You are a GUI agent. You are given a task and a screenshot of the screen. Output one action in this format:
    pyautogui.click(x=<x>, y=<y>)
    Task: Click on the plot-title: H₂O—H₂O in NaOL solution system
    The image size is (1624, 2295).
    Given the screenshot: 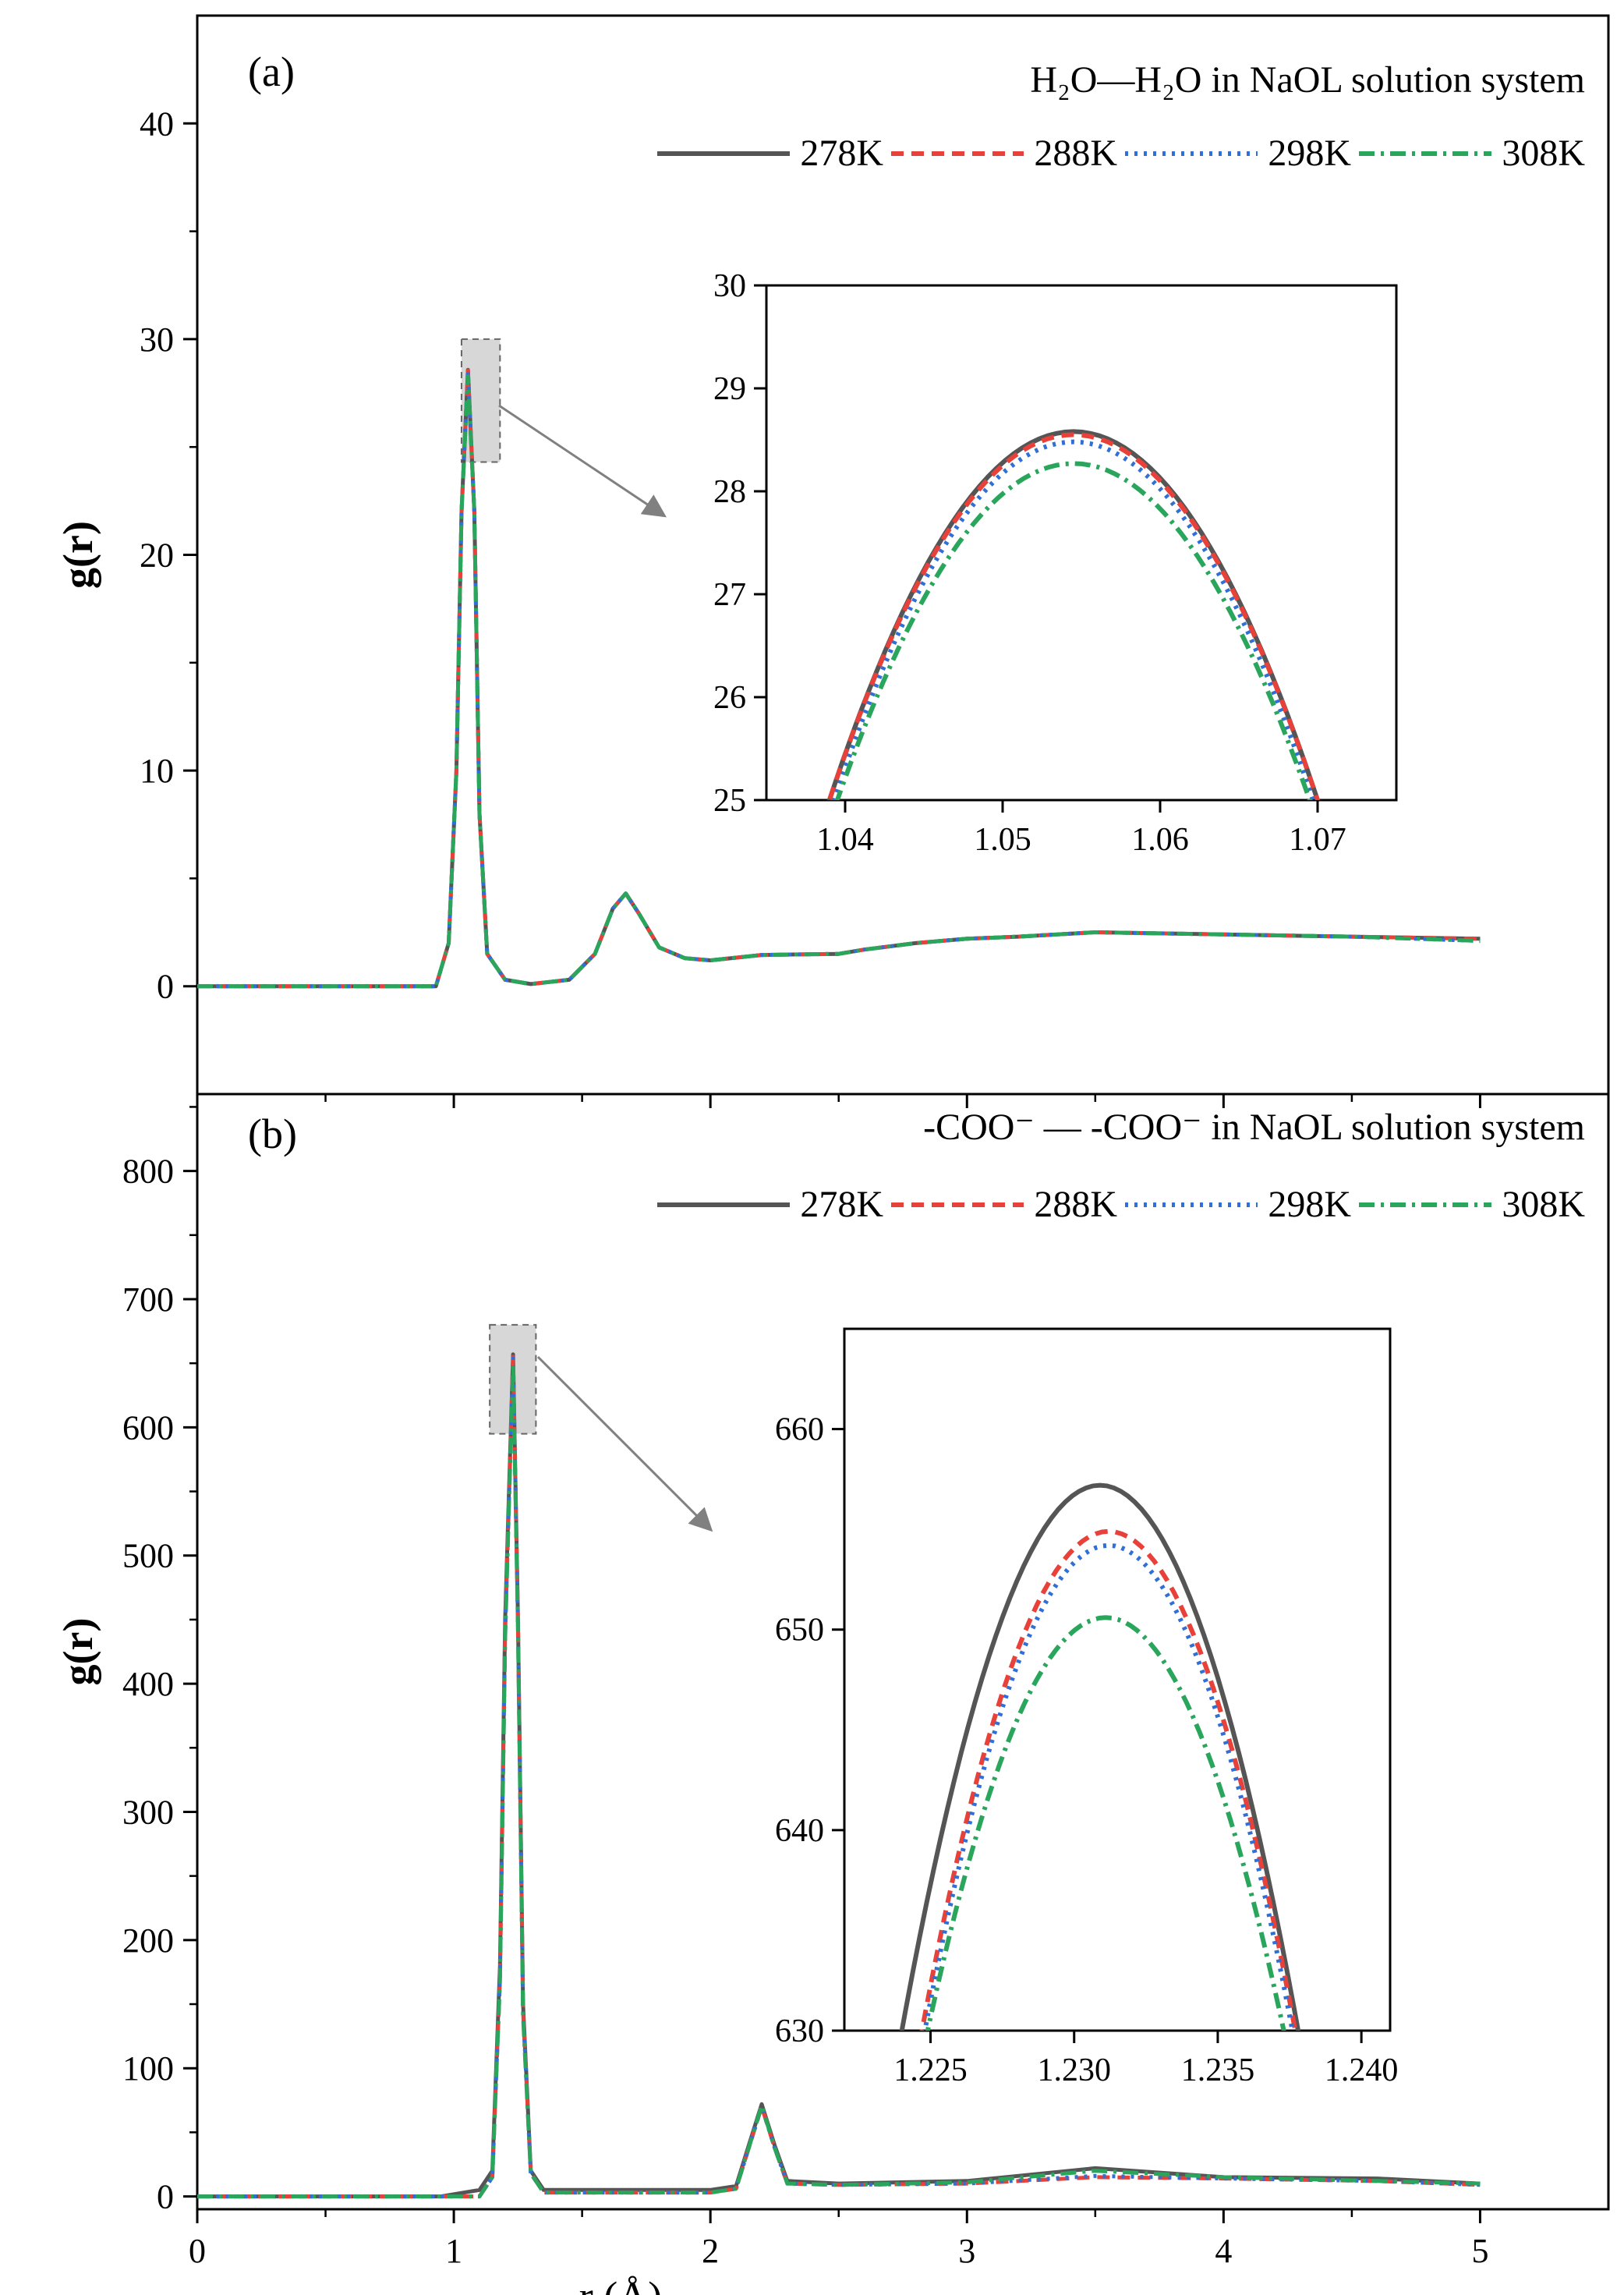 What is the action you would take?
    pyautogui.click(x=1307, y=80)
    